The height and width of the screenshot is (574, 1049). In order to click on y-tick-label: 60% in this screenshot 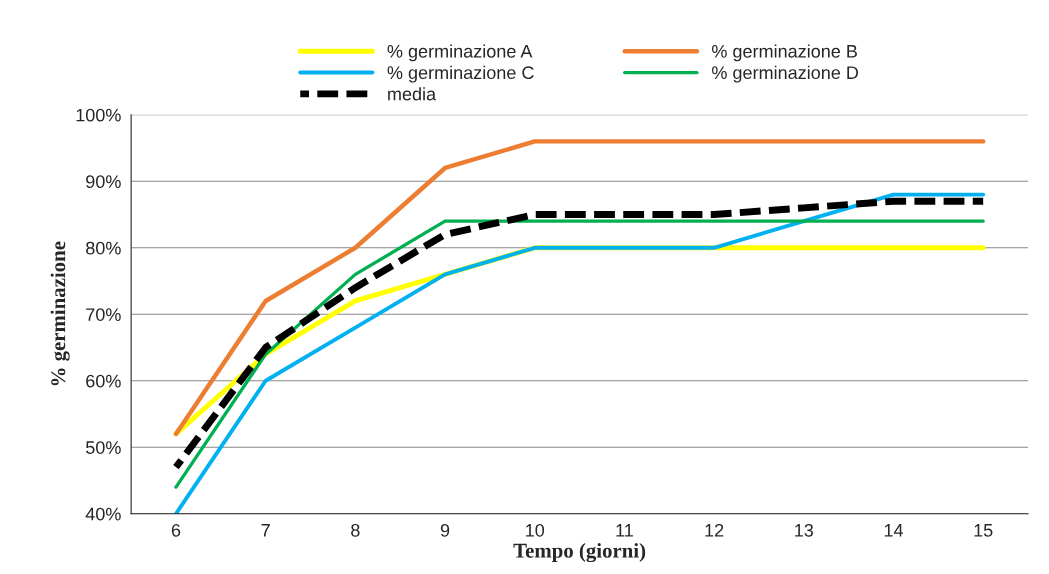, I will do `click(103, 381)`.